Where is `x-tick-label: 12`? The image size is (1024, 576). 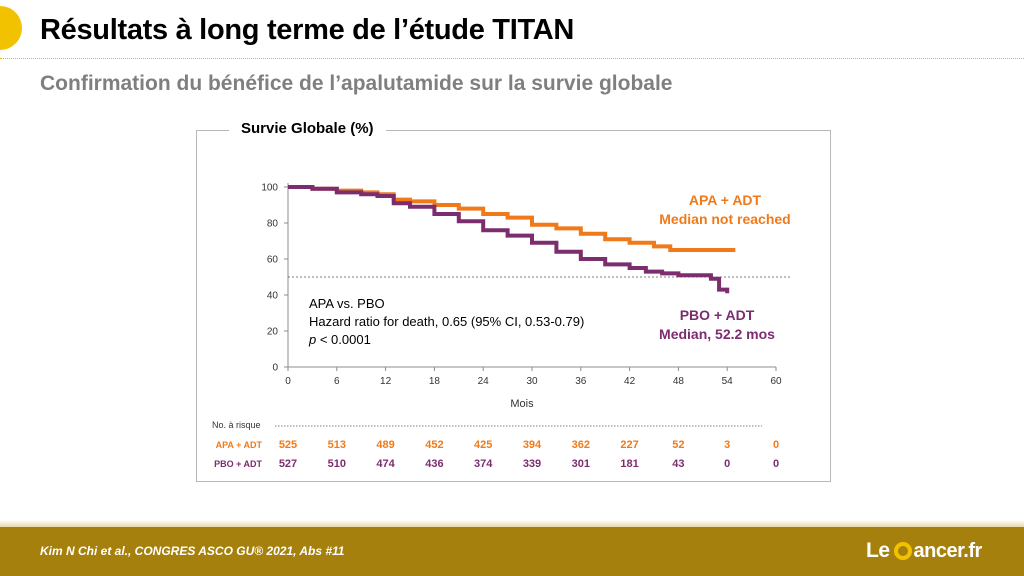 x-tick-label: 12 is located at coordinates (386, 381).